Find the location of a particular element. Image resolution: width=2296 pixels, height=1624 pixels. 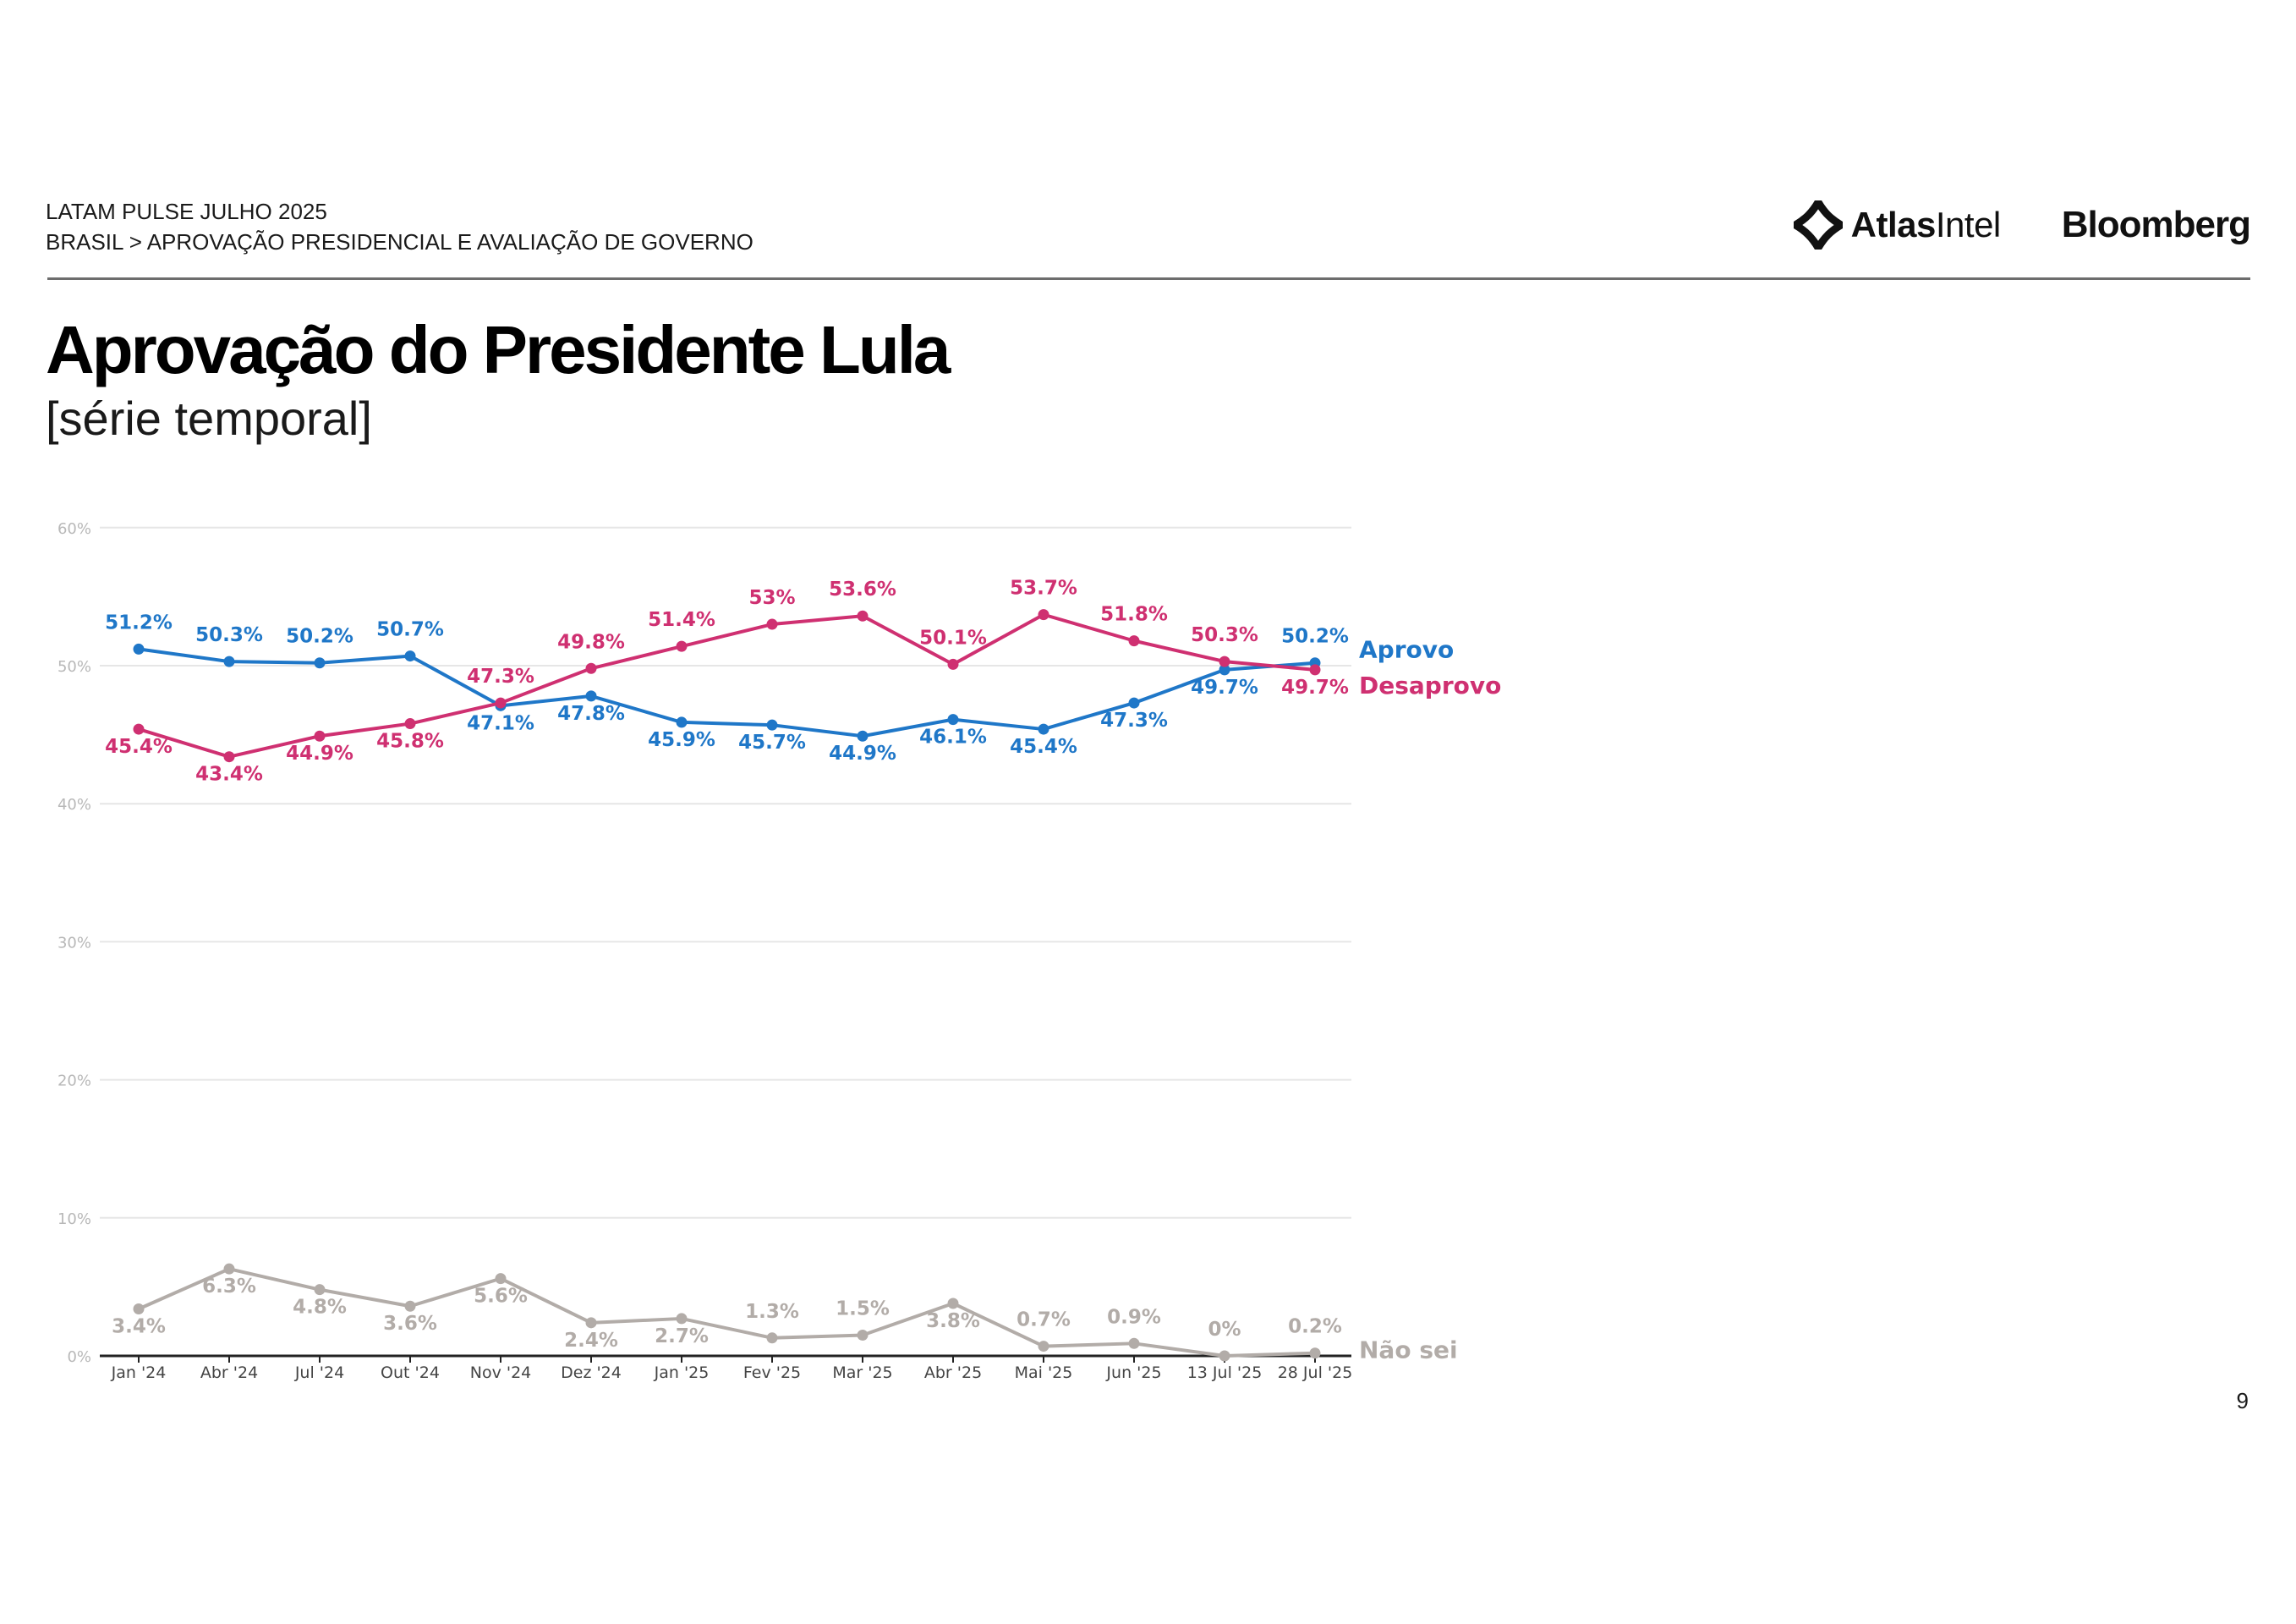

y-tick-label: 10% is located at coordinates (75, 1219).